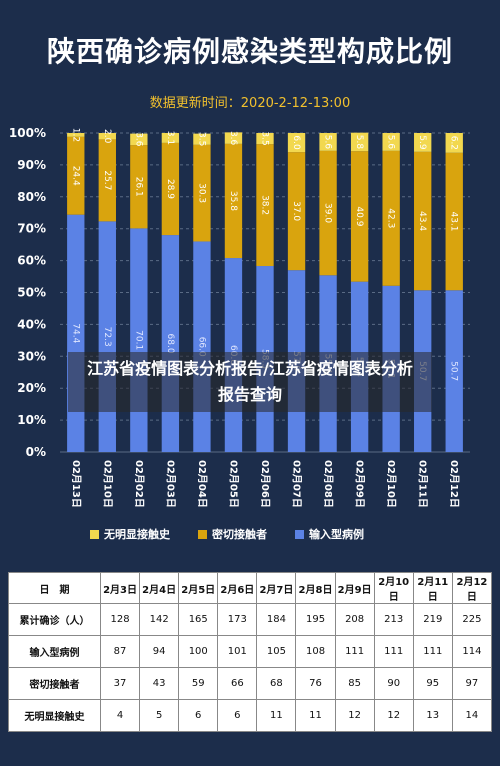 The image size is (500, 766). Describe the element at coordinates (265, 484) in the screenshot. I see `x-tick-label: 02月06日` at that location.